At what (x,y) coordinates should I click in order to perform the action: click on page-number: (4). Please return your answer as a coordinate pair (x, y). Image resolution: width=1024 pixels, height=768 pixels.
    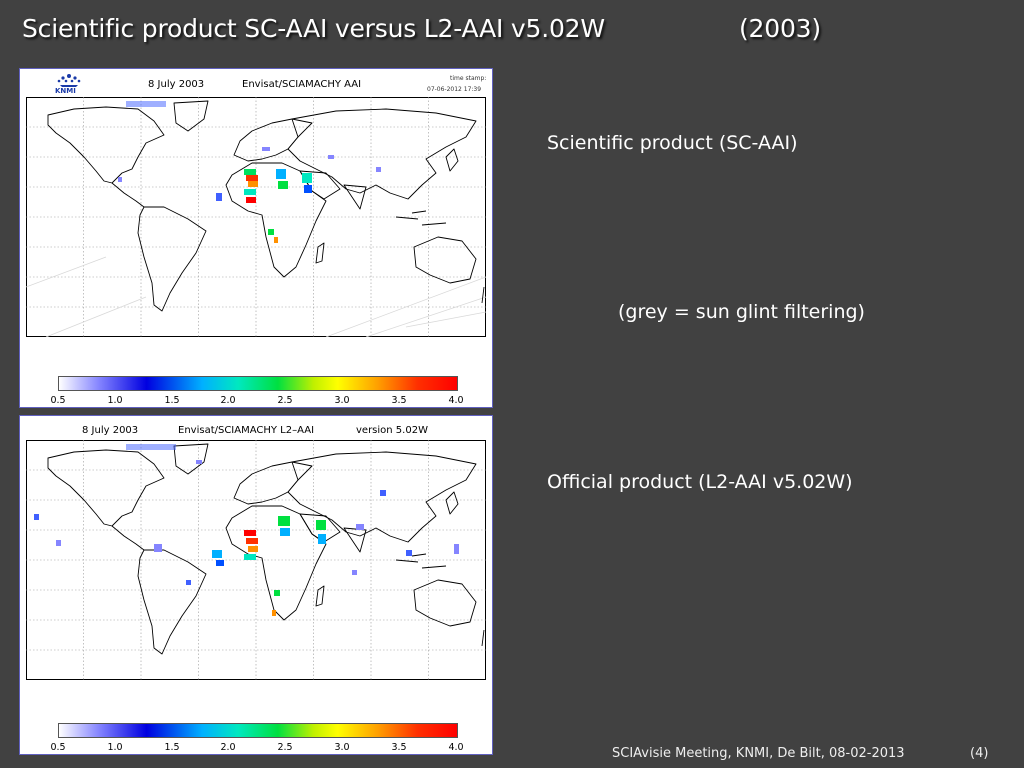
    Looking at the image, I should click on (979, 753).